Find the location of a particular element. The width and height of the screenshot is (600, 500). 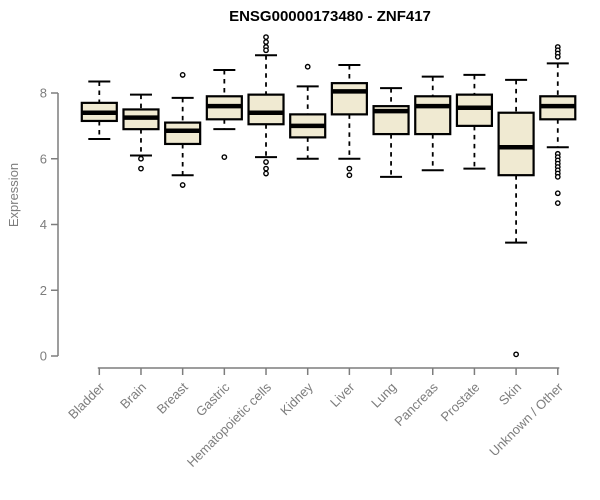

x-tick-label: Skin is located at coordinates (510, 394).